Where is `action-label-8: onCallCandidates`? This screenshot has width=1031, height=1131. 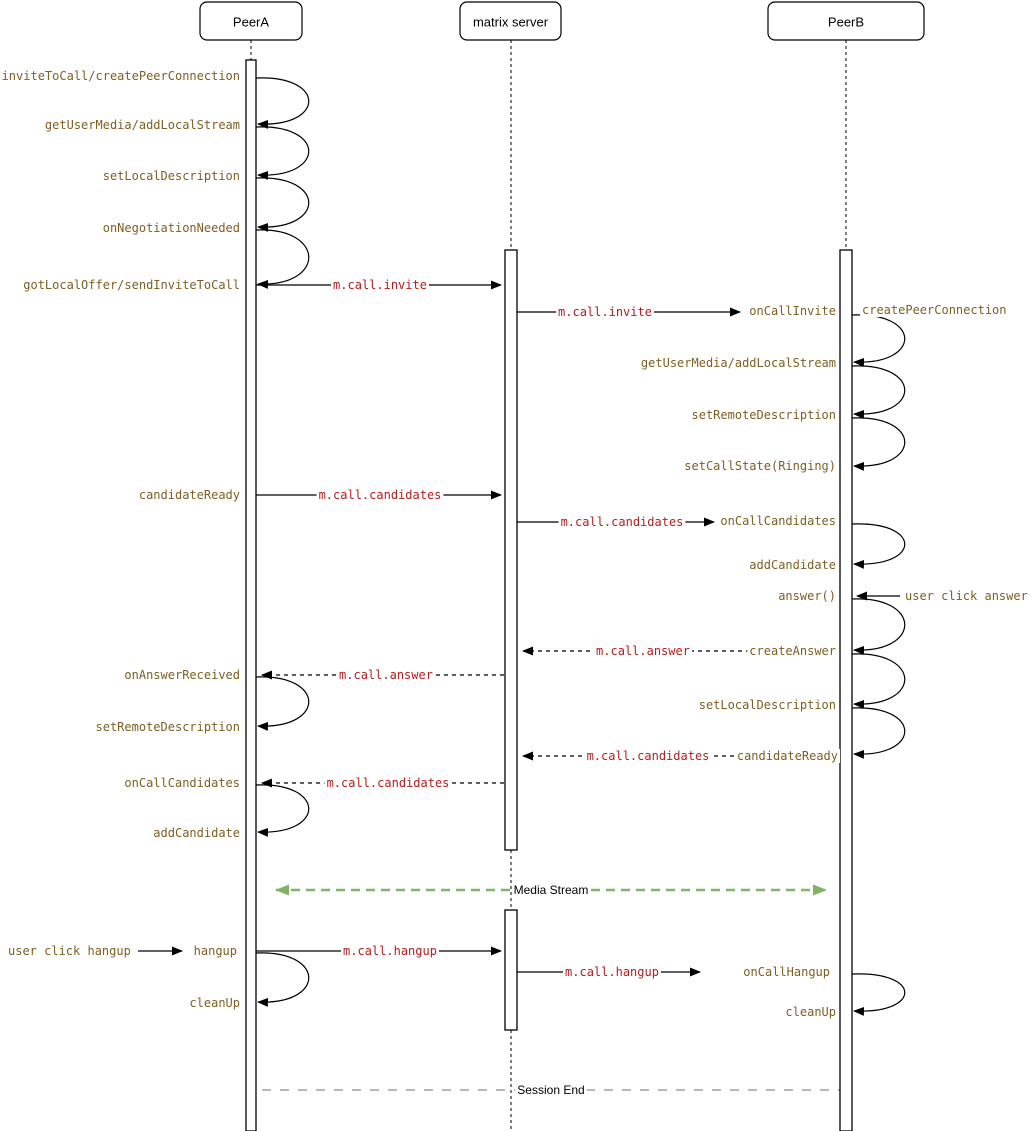 action-label-8: onCallCandidates is located at coordinates (182, 783).